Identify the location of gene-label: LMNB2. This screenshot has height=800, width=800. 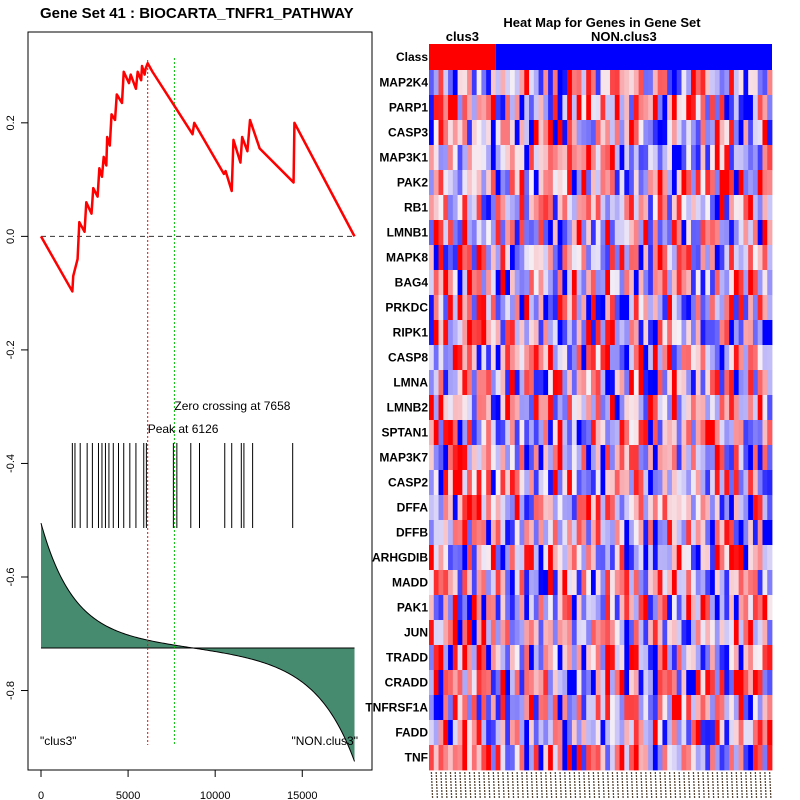
(408, 408).